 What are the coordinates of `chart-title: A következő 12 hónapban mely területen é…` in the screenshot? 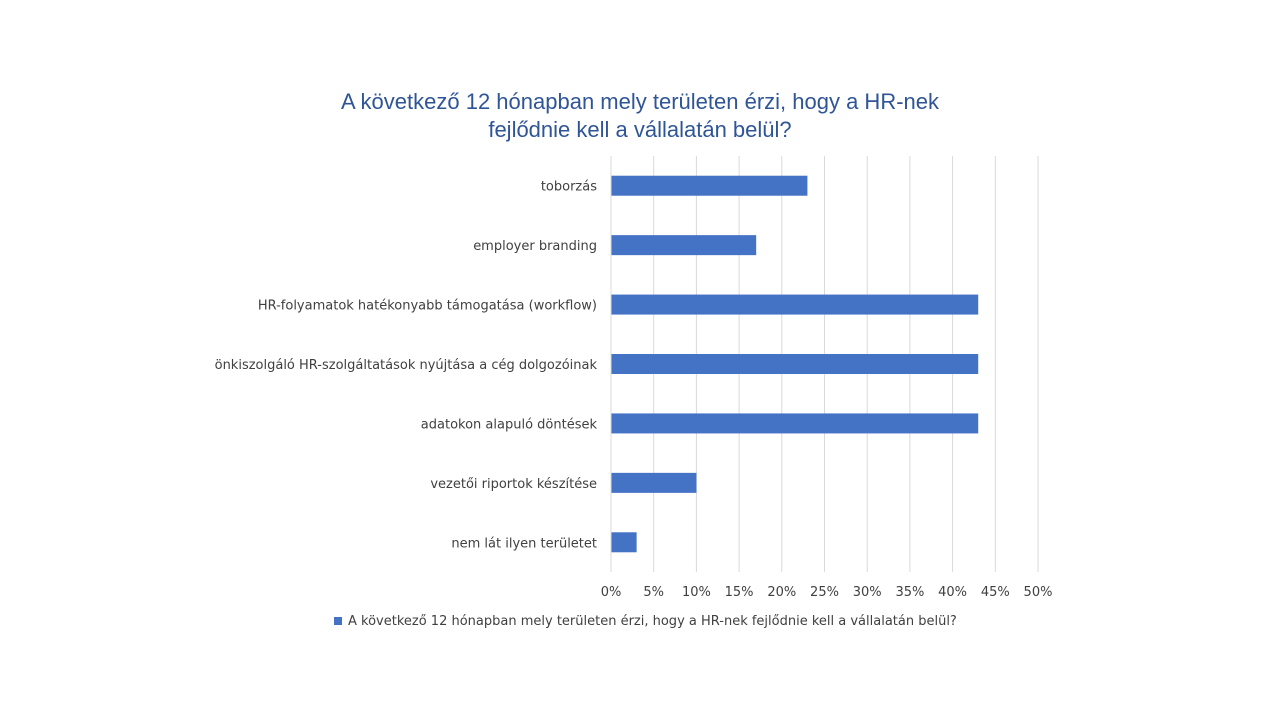 It's located at (640, 116).